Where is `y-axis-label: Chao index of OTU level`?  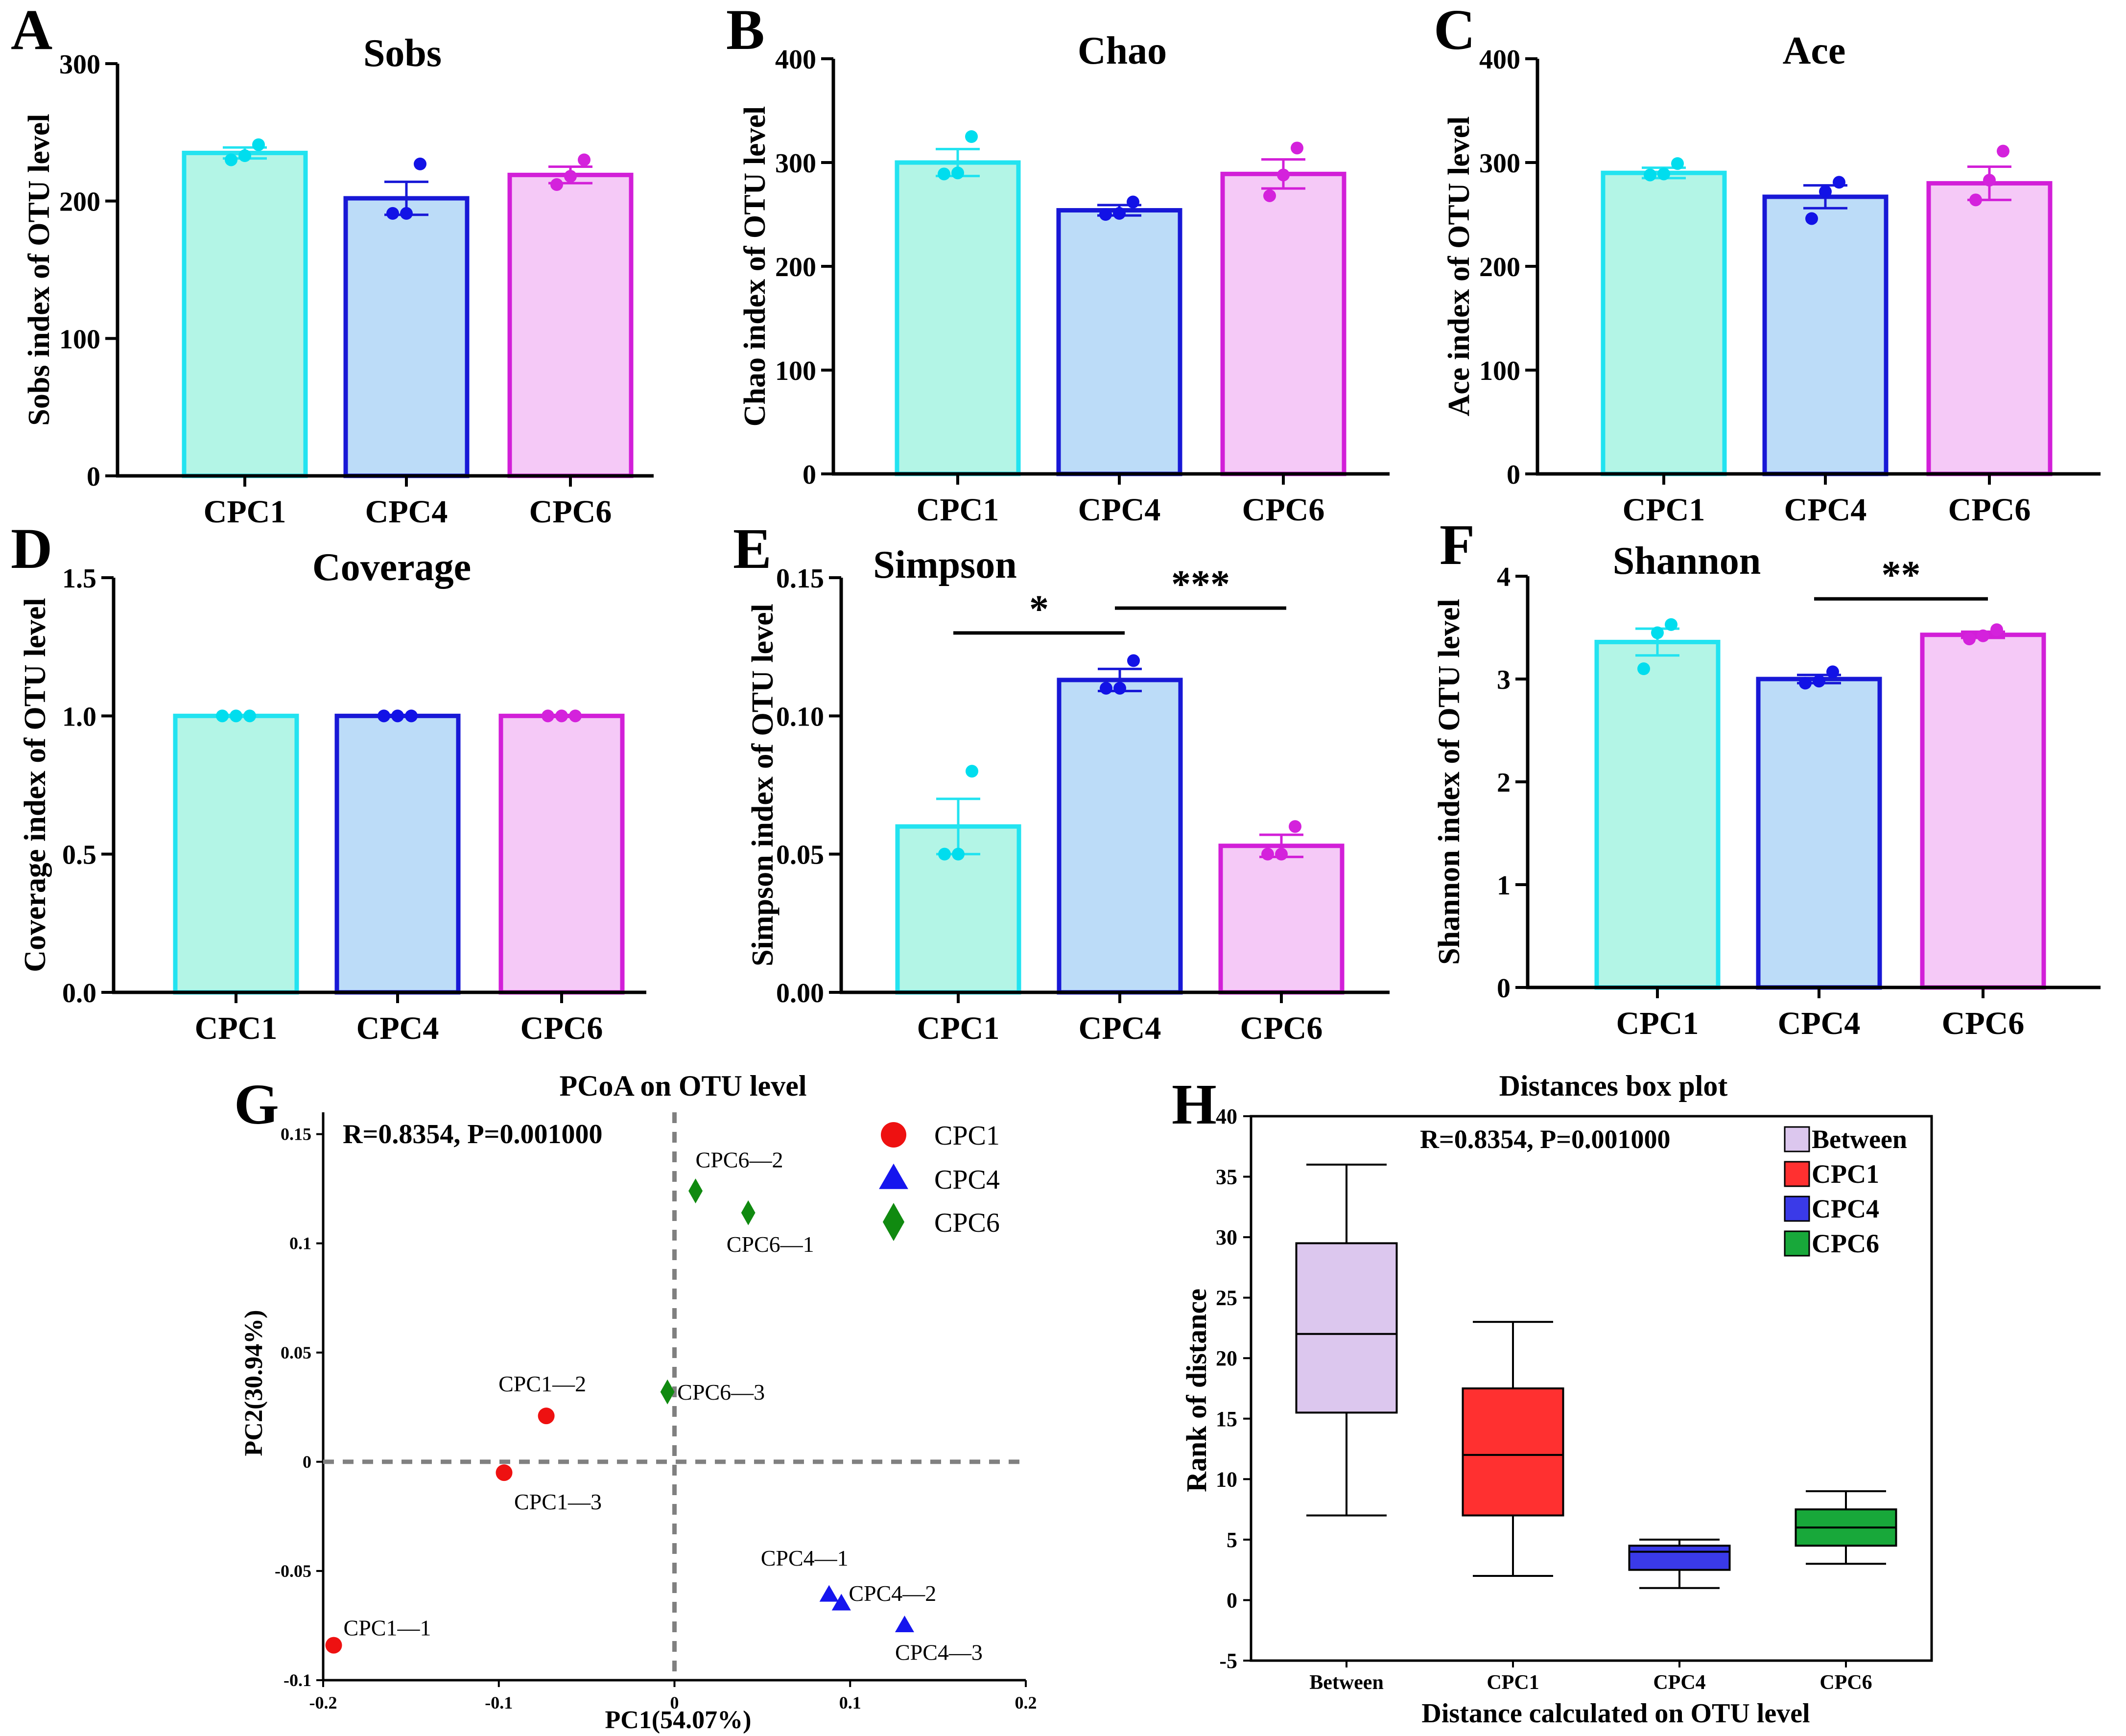
y-axis-label: Chao index of OTU level is located at coordinates (755, 266).